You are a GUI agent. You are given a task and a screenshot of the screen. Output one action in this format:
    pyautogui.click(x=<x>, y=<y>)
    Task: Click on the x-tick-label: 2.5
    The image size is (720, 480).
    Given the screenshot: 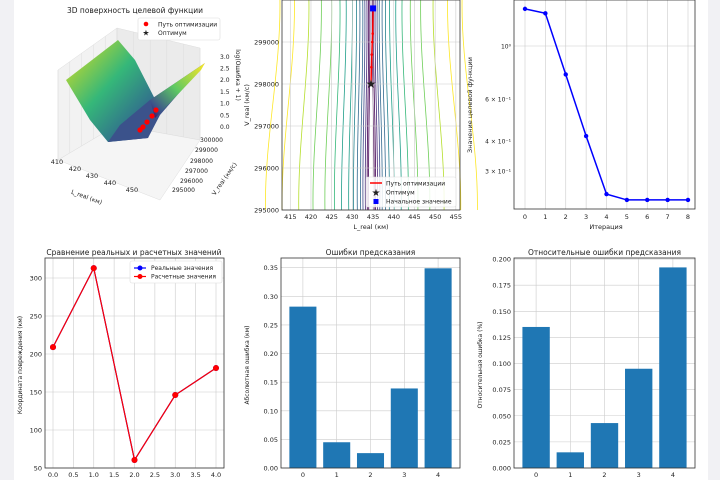 What is the action you would take?
    pyautogui.click(x=155, y=475)
    